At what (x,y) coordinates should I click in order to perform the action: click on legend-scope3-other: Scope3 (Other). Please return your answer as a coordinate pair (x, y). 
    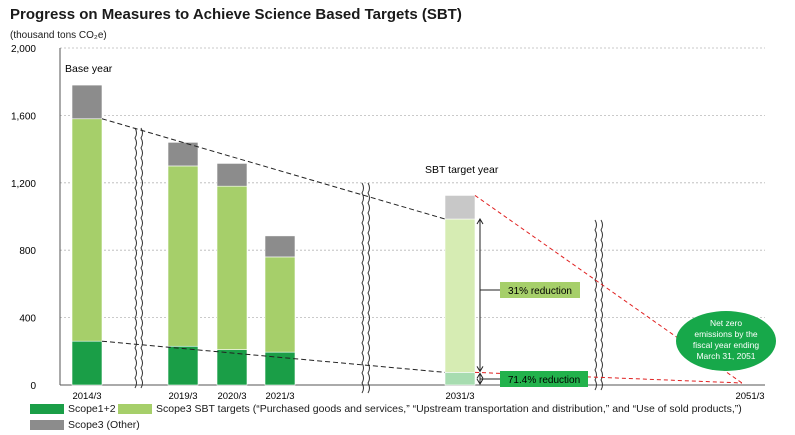
    Looking at the image, I should click on (85, 425).